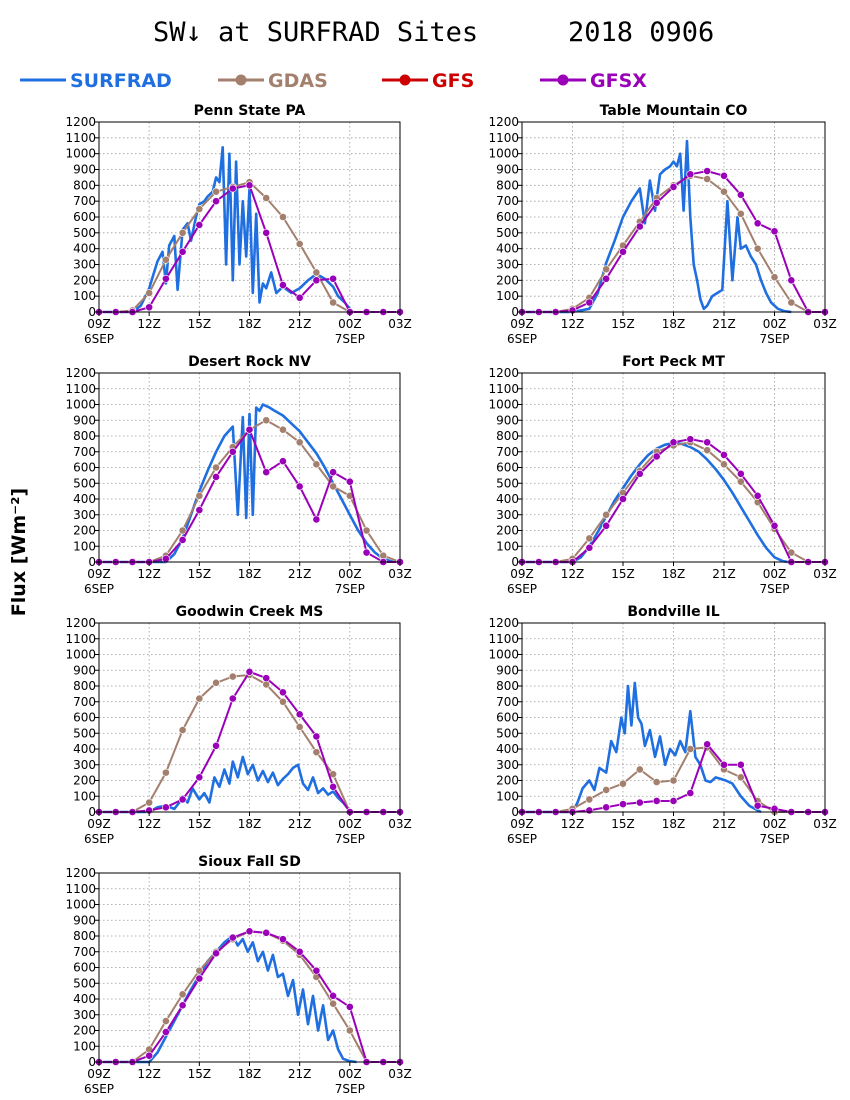  I want to click on y-tick-label: 400, so click(507, 249).